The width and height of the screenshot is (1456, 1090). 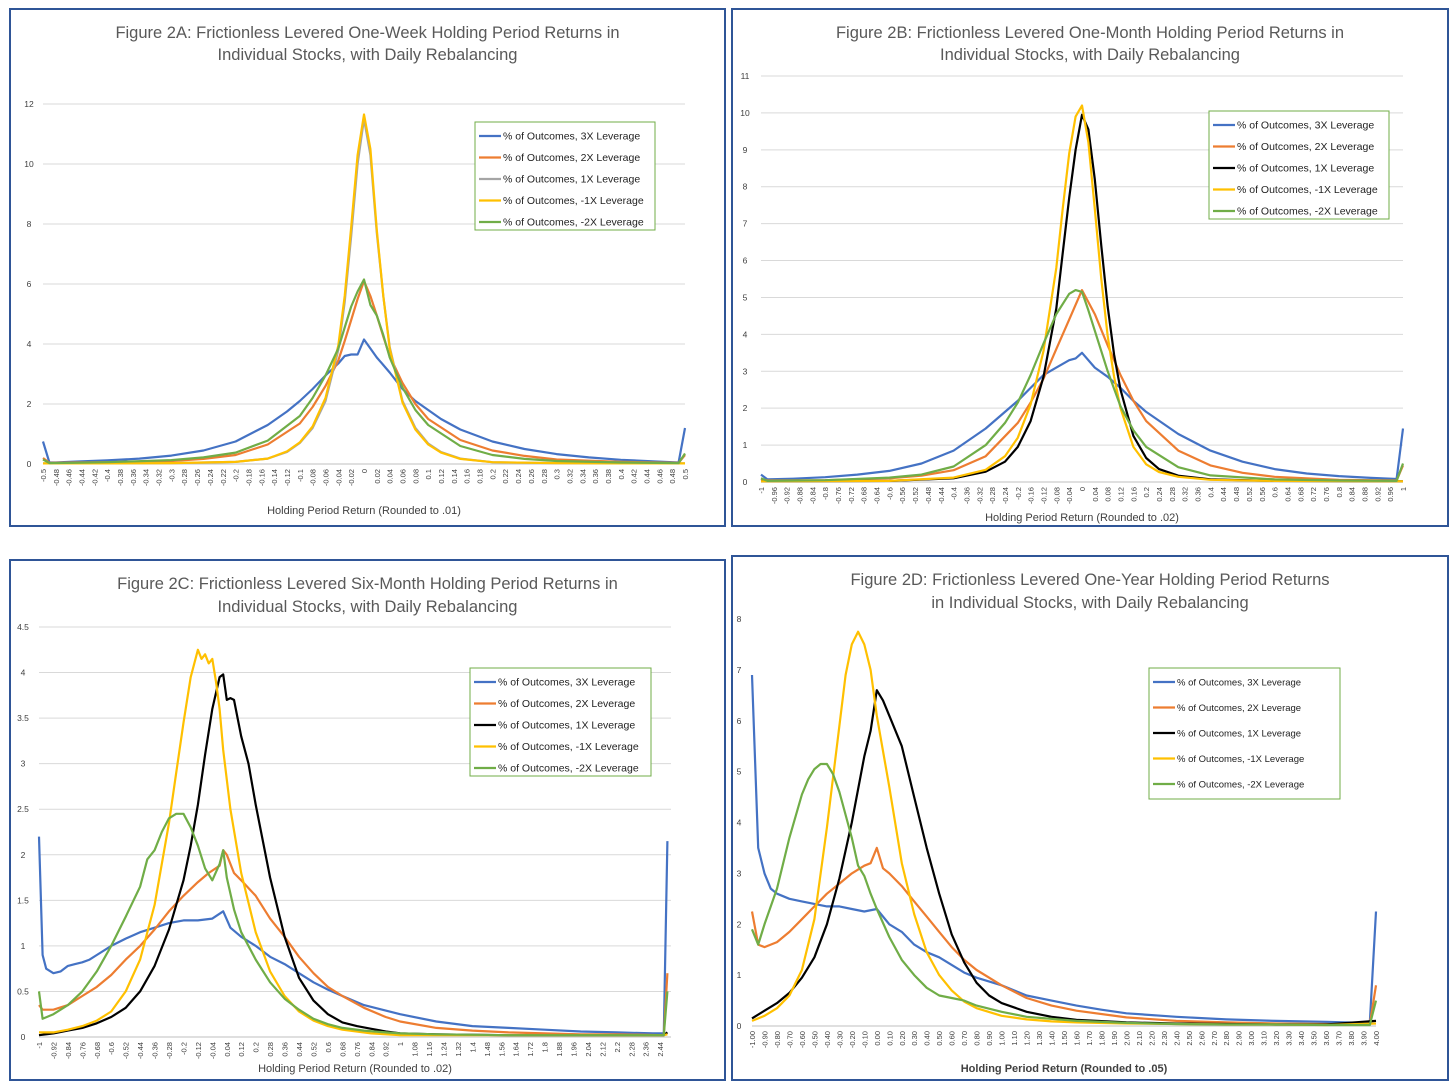 I want to click on x-tick-label: 1.80, so click(x=1101, y=1038).